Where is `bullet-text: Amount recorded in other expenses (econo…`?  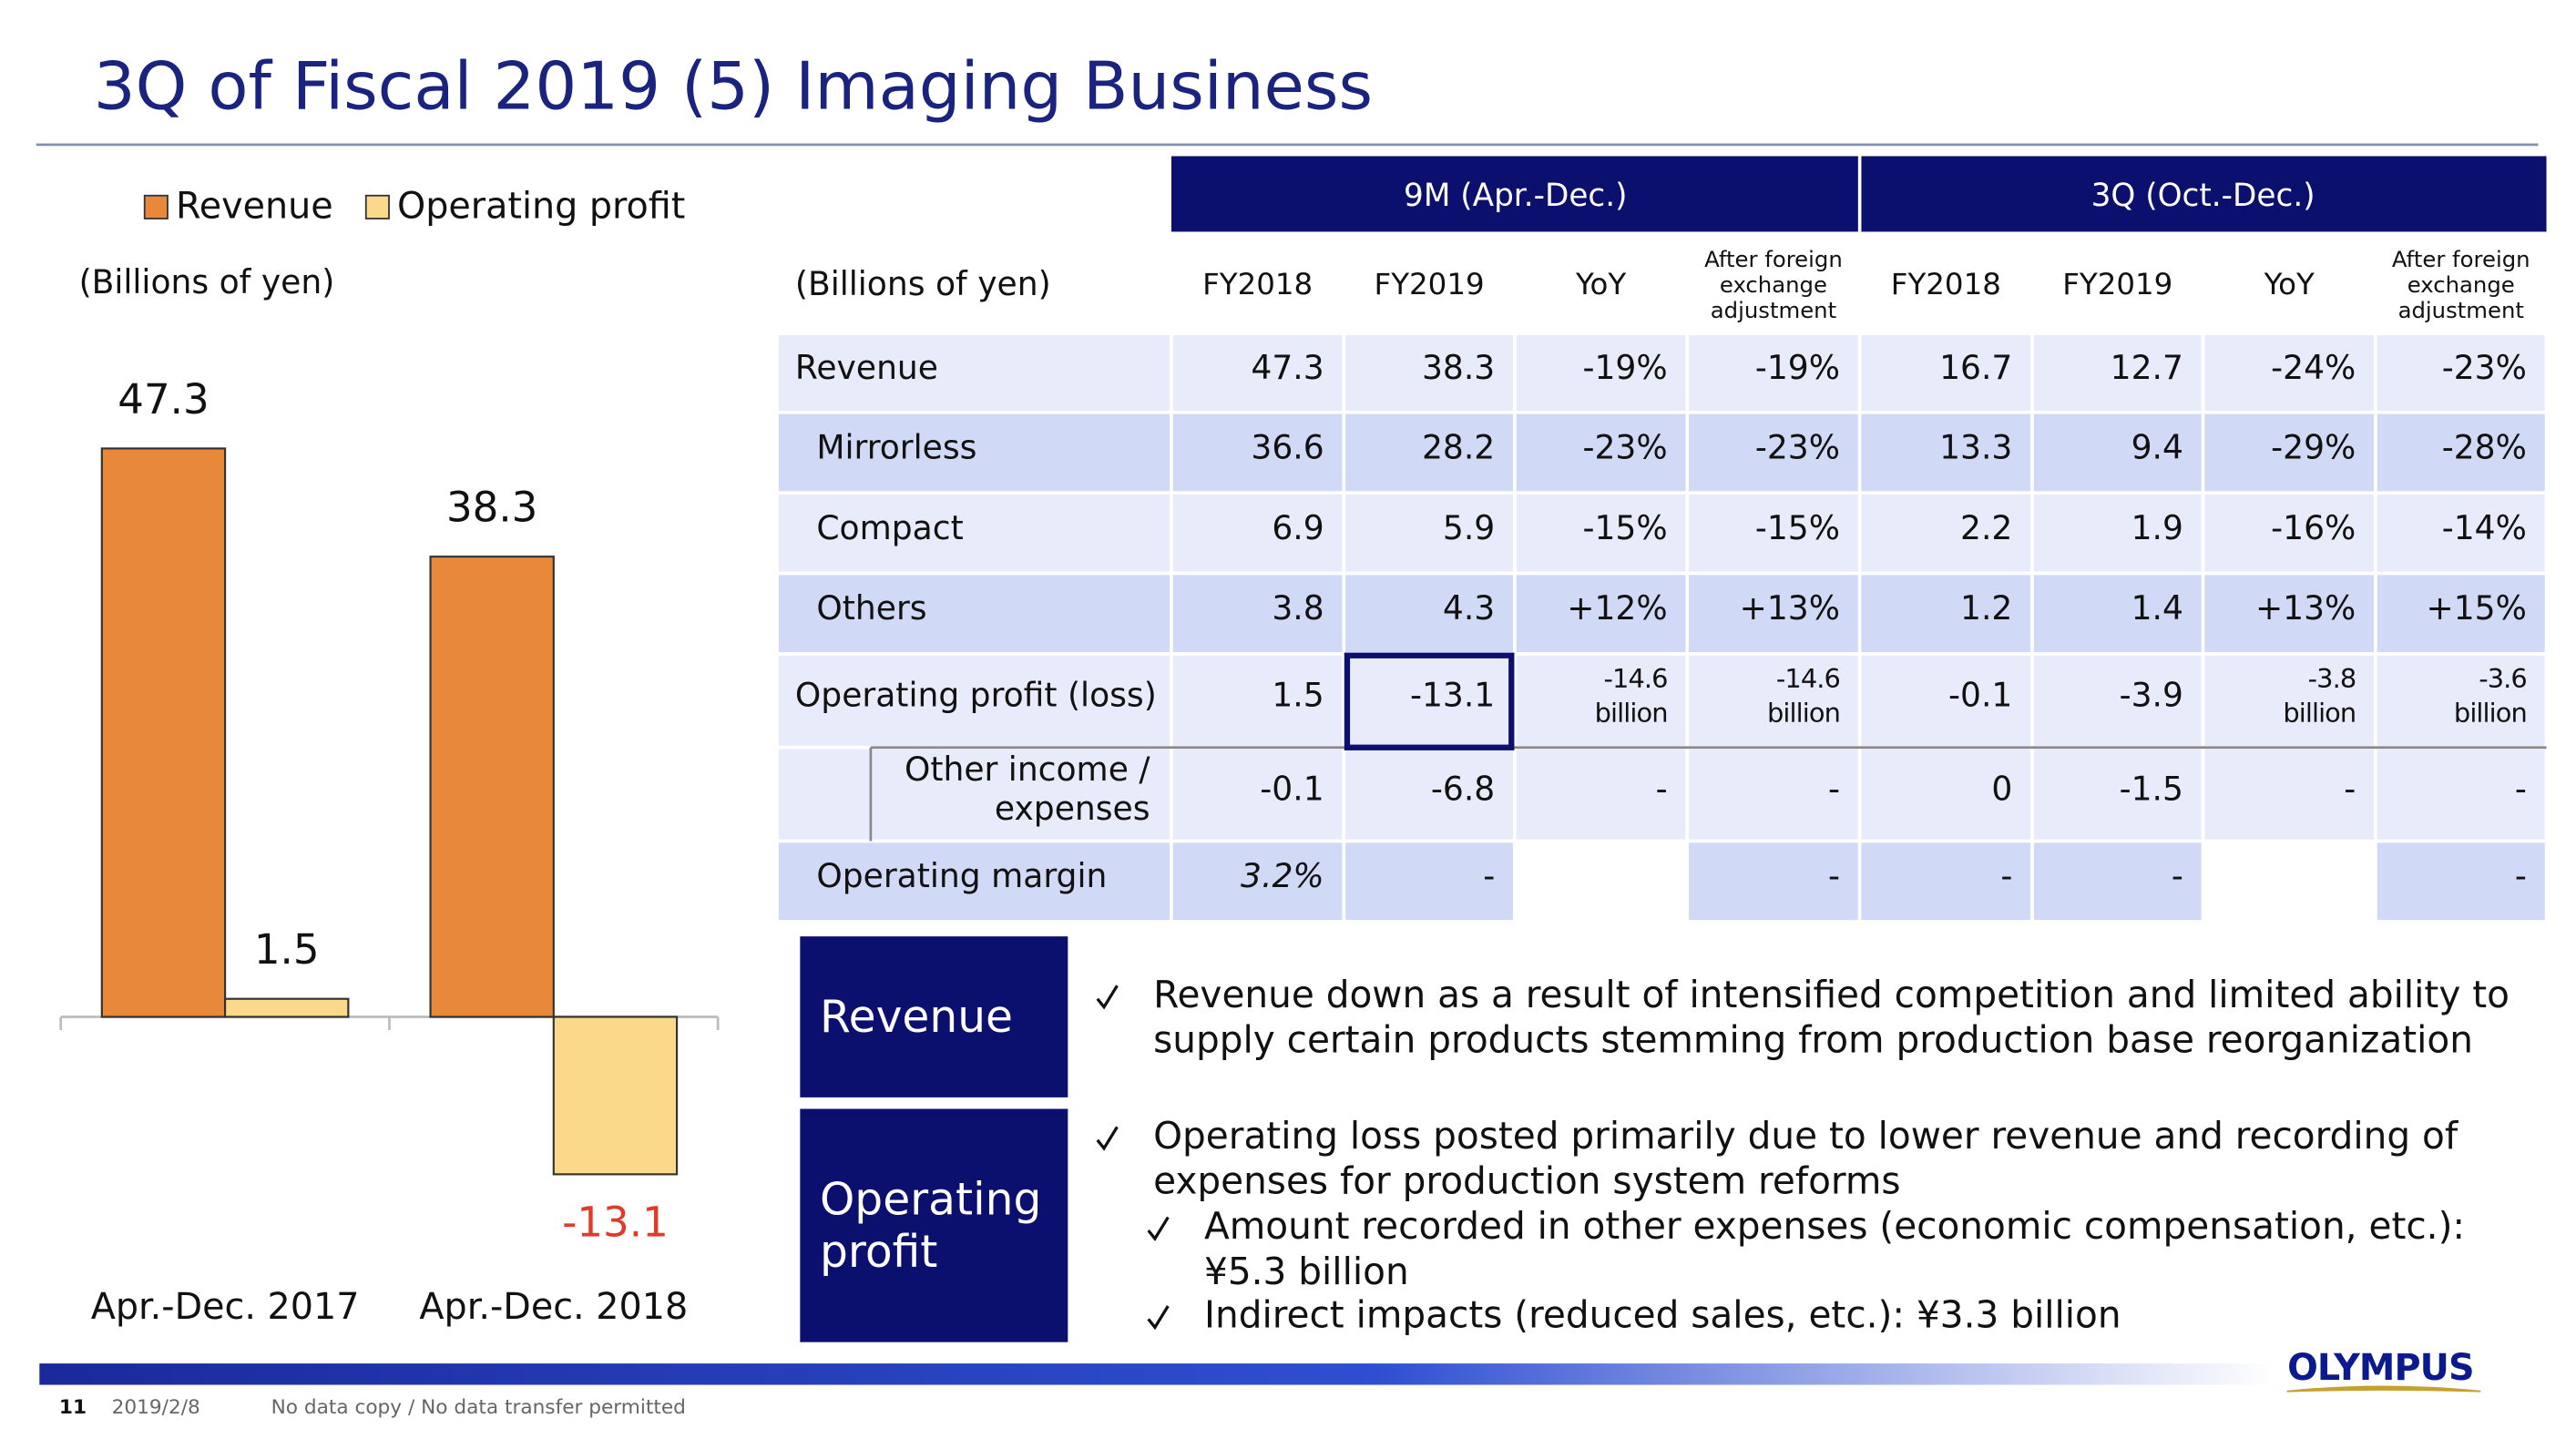
bullet-text: Amount recorded in other expenses (econo… is located at coordinates (1834, 1226).